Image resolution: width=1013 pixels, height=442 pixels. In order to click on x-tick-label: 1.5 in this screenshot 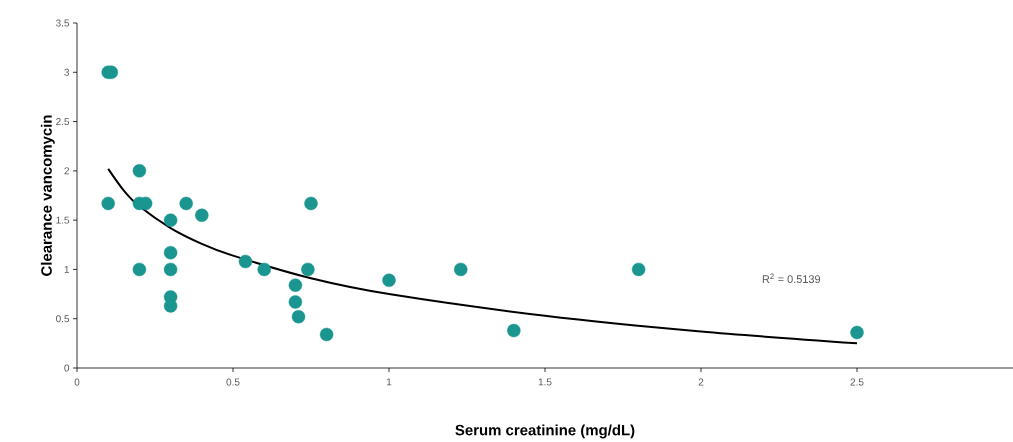, I will do `click(545, 382)`.